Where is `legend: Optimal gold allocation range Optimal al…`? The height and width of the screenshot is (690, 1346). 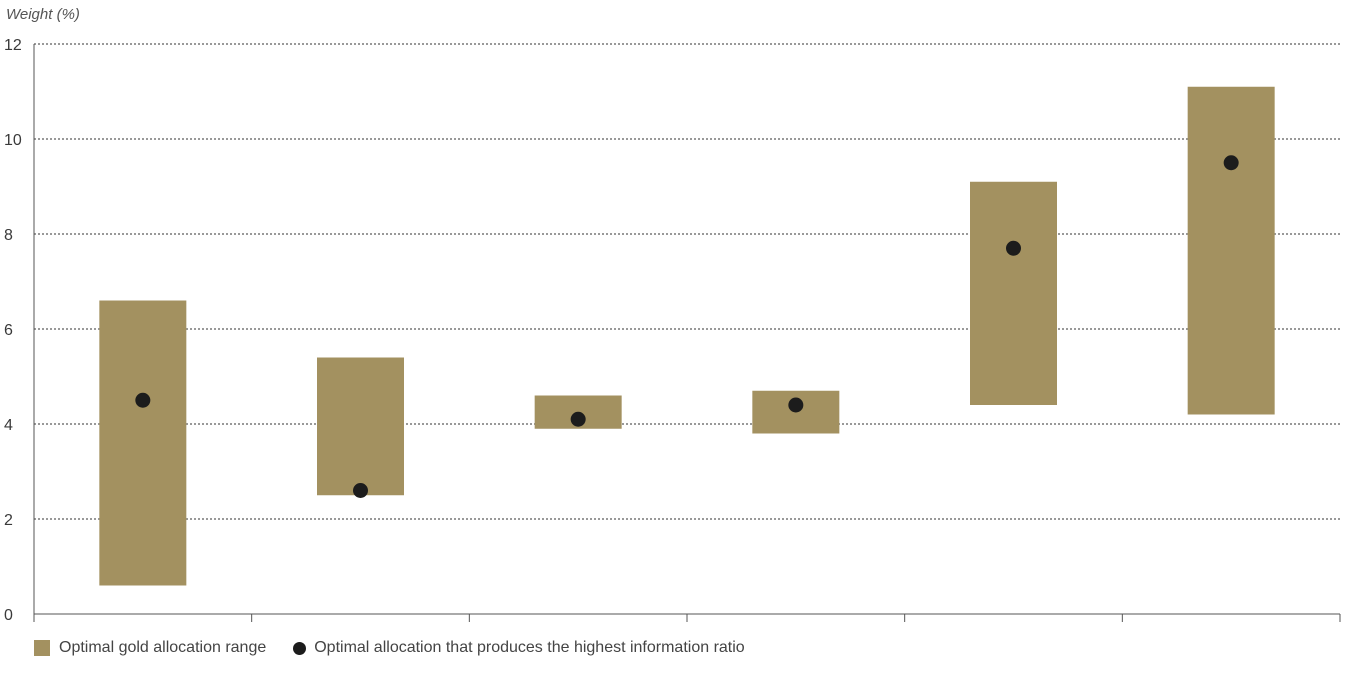 legend: Optimal gold allocation range Optimal al… is located at coordinates (389, 648).